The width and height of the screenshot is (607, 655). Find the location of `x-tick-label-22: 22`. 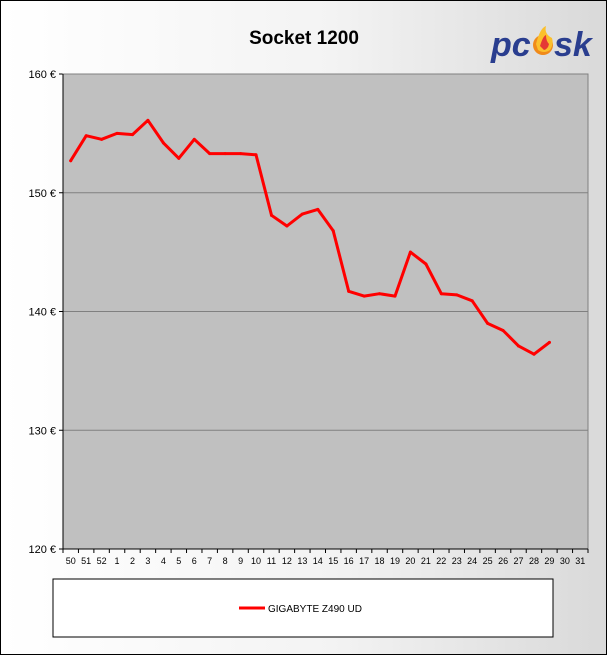

x-tick-label-22: 22 is located at coordinates (441, 561).